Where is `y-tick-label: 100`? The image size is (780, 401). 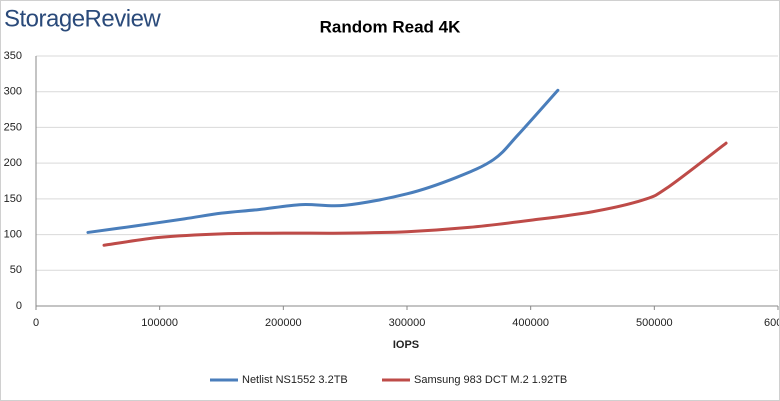 y-tick-label: 100 is located at coordinates (13, 234).